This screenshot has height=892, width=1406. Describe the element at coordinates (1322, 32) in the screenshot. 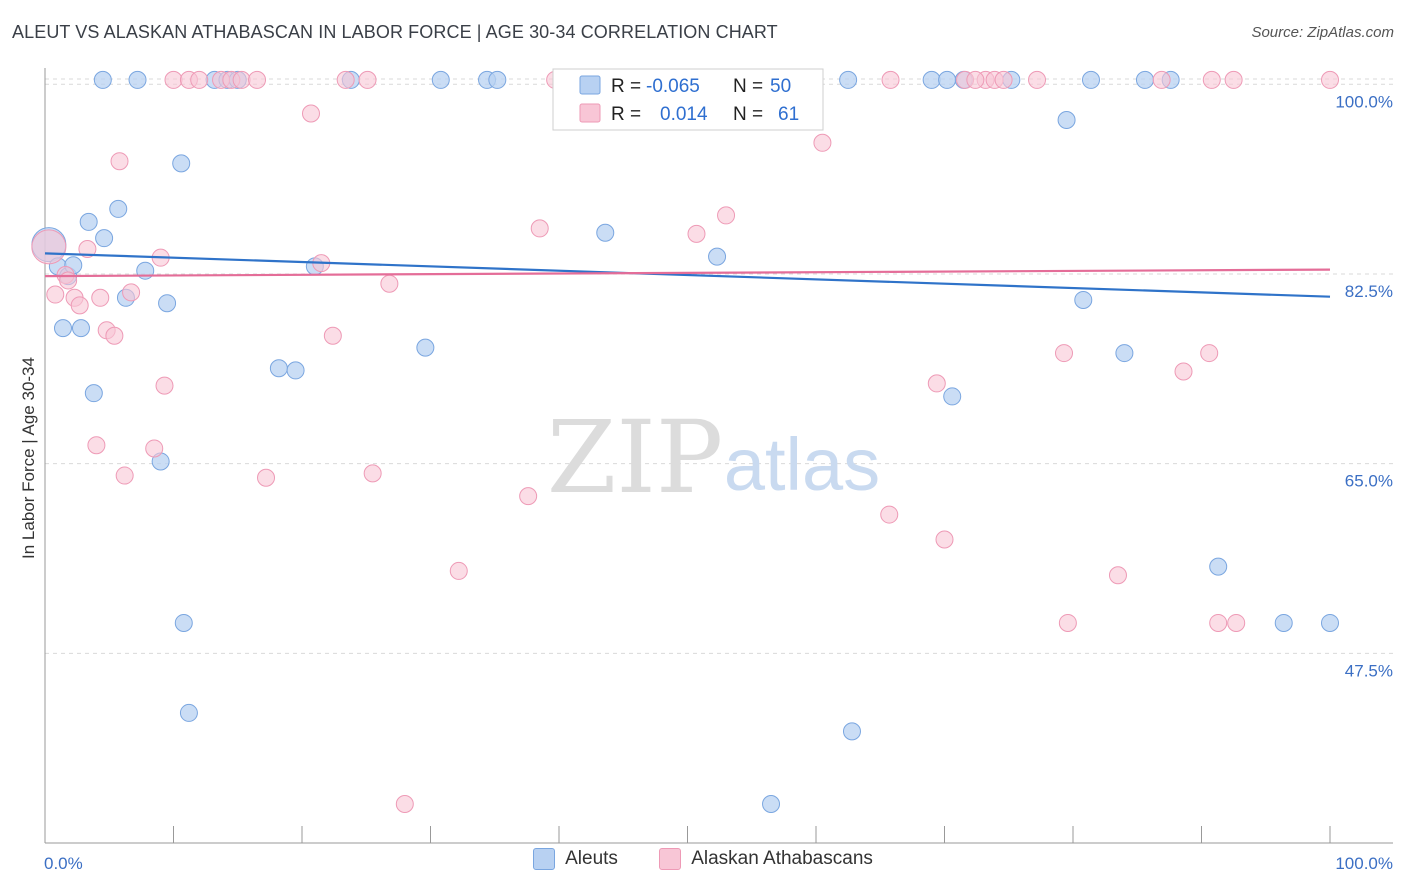

I see `source-label: Source: ZipAtlas.com` at that location.